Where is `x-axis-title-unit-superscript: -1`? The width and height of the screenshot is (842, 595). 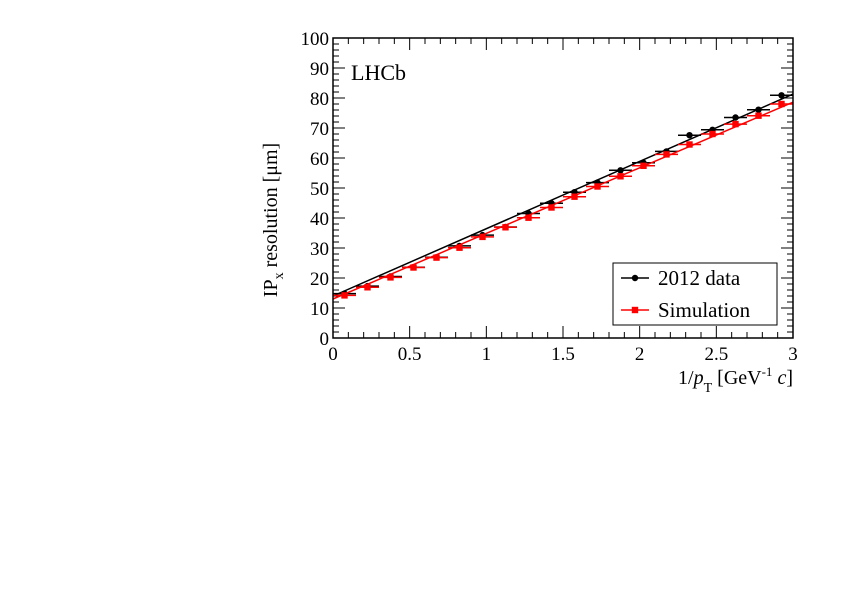 x-axis-title-unit-superscript: -1 is located at coordinates (767, 371).